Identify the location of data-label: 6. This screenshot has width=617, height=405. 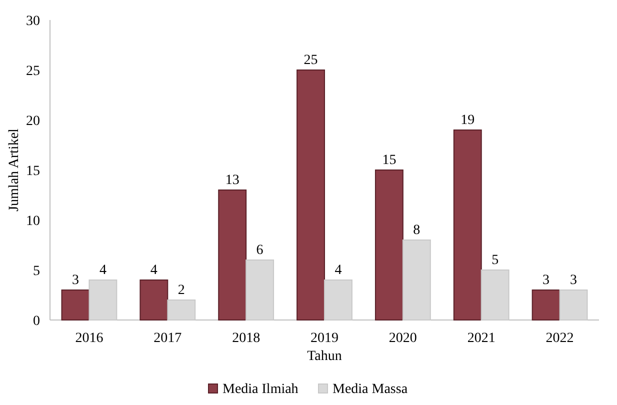
(260, 250).